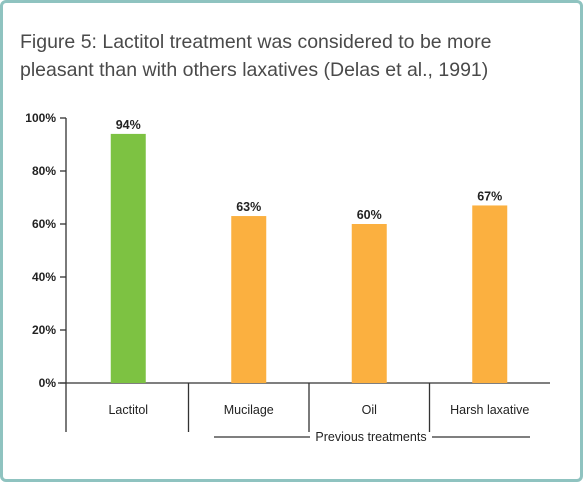 The image size is (583, 482). Describe the element at coordinates (44, 277) in the screenshot. I see `y-tick-label: 40%` at that location.